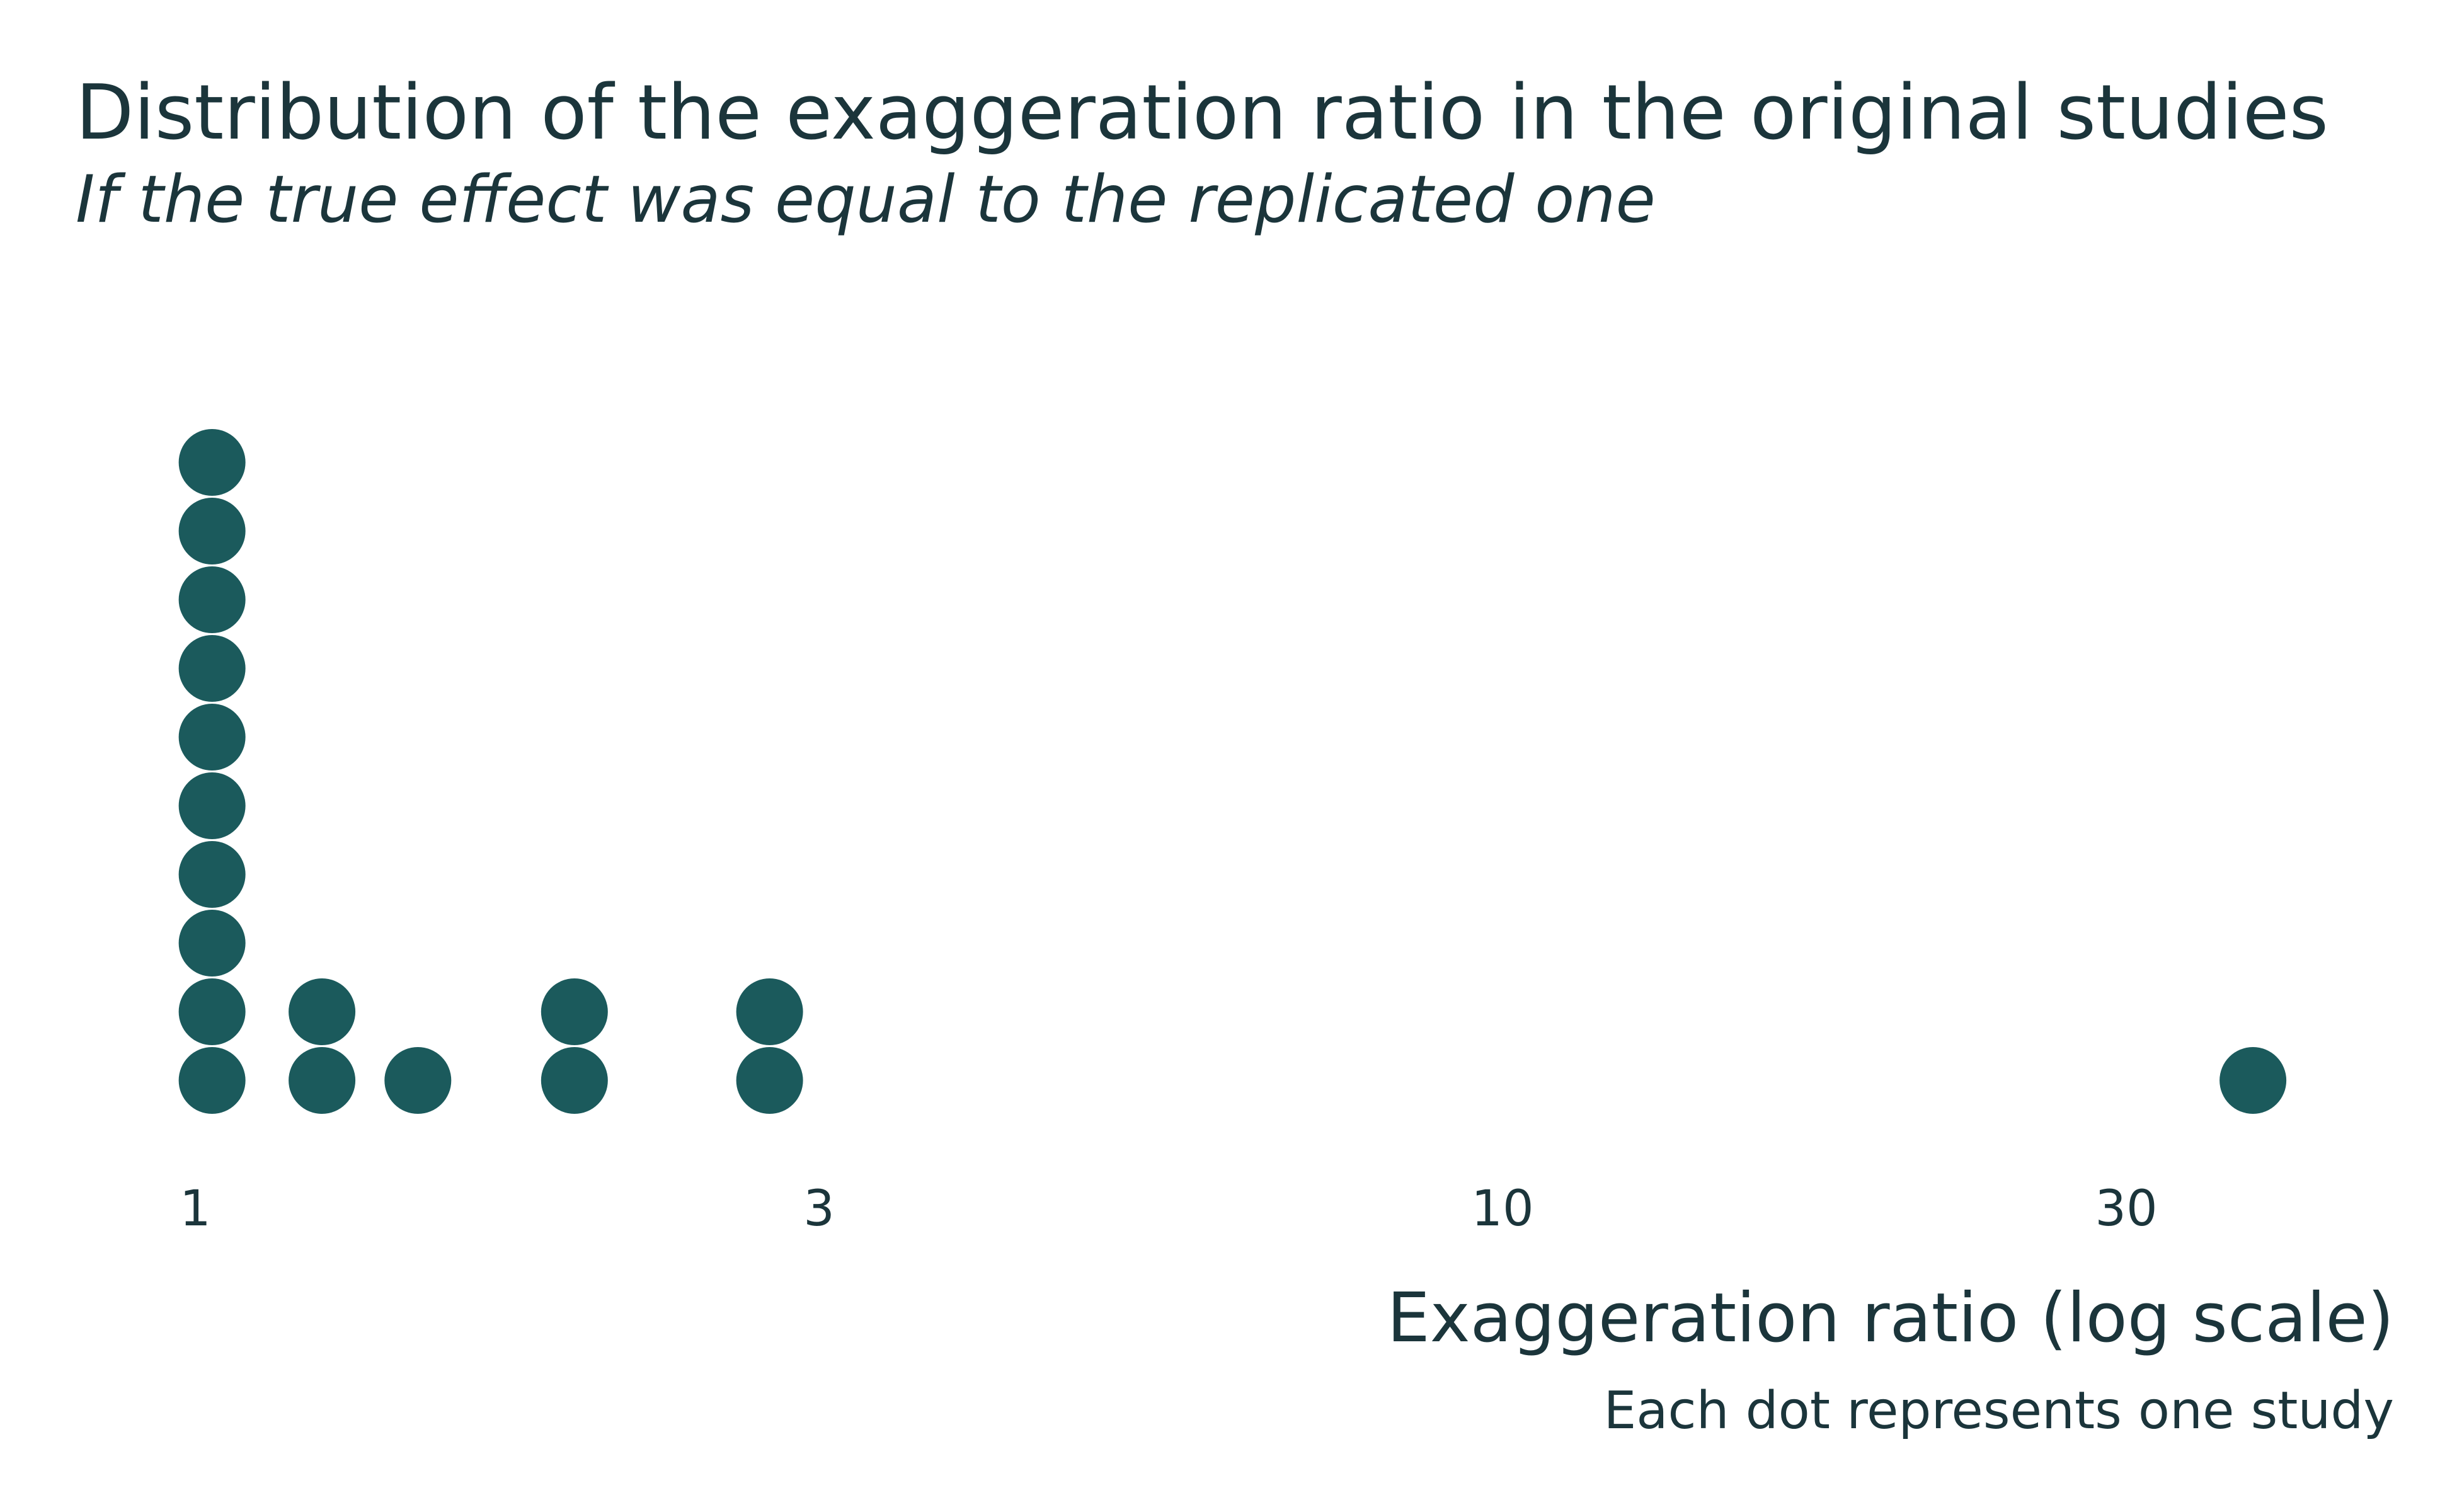 Image resolution: width=2457 pixels, height=1512 pixels. What do you see at coordinates (1502, 1209) in the screenshot?
I see `x-tick-label: 10` at bounding box center [1502, 1209].